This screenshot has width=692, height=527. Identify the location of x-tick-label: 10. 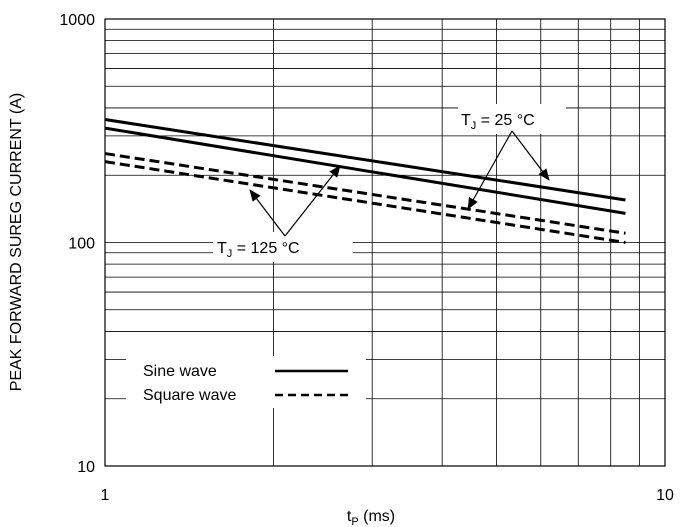
(665, 495).